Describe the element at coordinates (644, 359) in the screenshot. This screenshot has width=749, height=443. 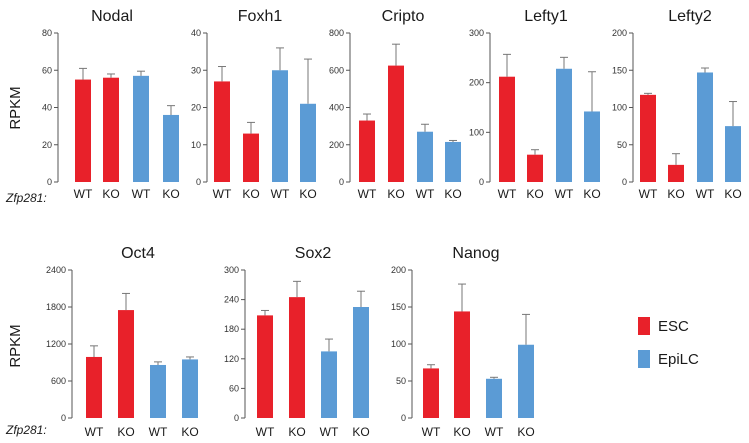
I see `legend-swatch-epilc` at that location.